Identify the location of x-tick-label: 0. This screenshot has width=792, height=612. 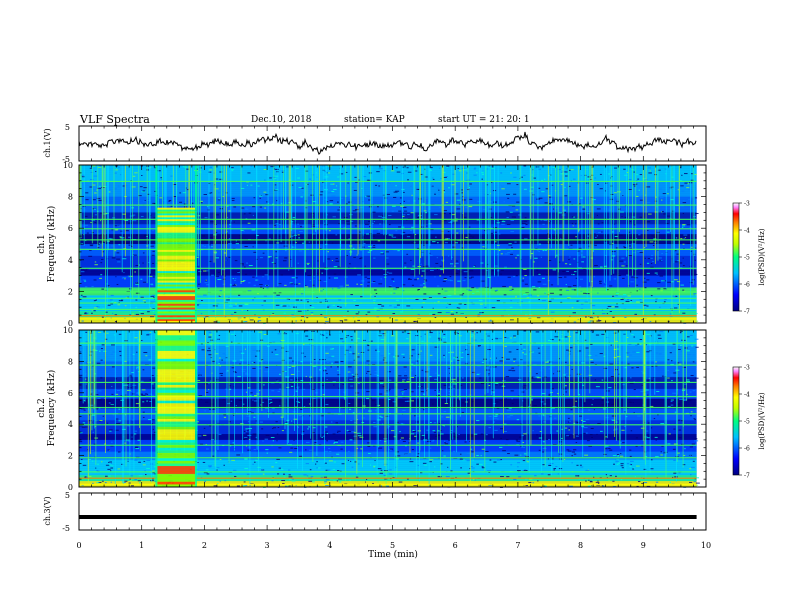
(78, 545).